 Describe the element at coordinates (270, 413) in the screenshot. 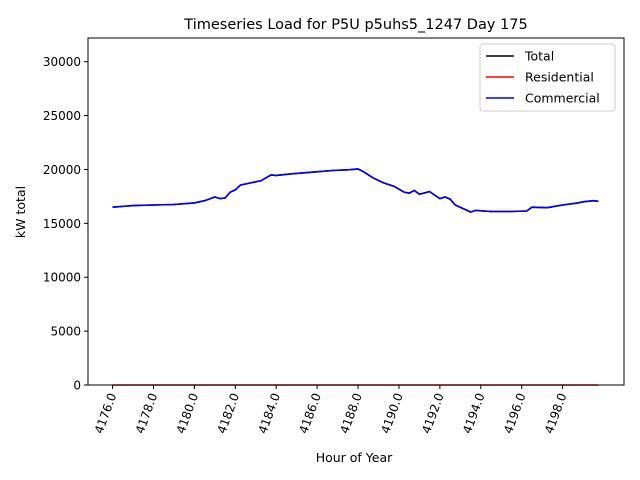

I see `x-tick-label: 4184.0` at that location.